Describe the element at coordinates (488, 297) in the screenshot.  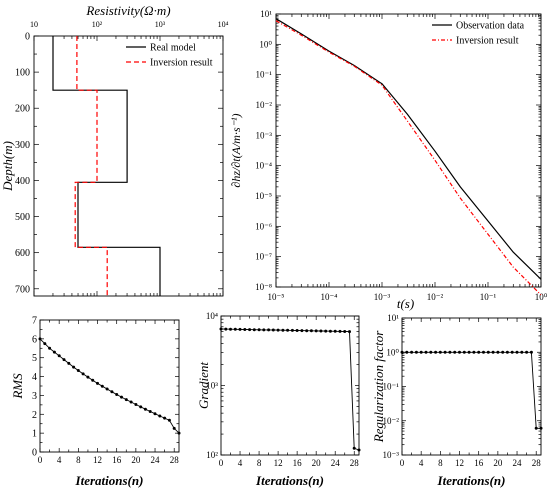
I see `x-tick-label: 10⁻¹` at that location.